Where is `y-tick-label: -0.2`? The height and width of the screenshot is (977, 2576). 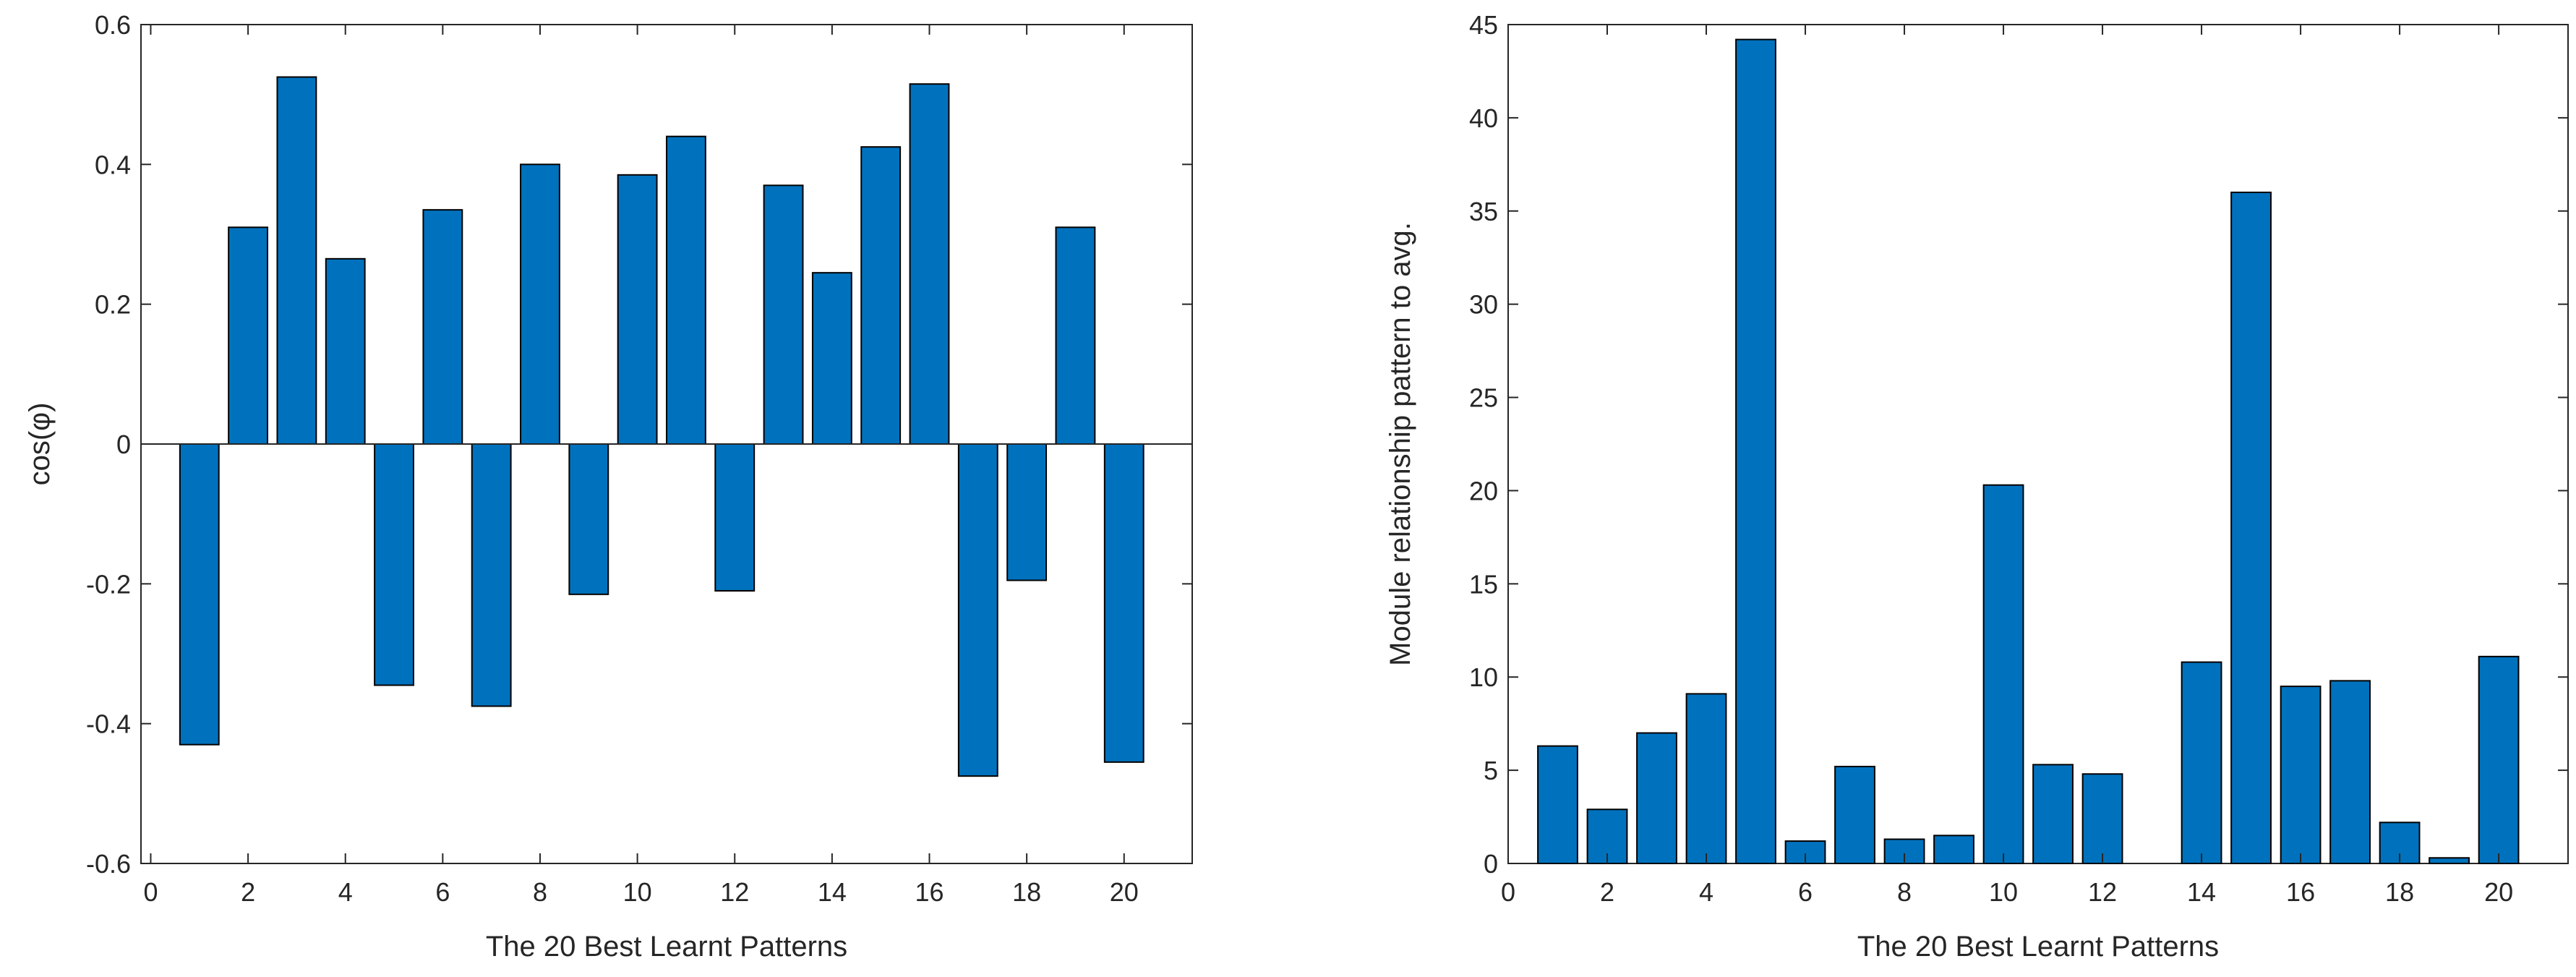 y-tick-label: -0.2 is located at coordinates (109, 584).